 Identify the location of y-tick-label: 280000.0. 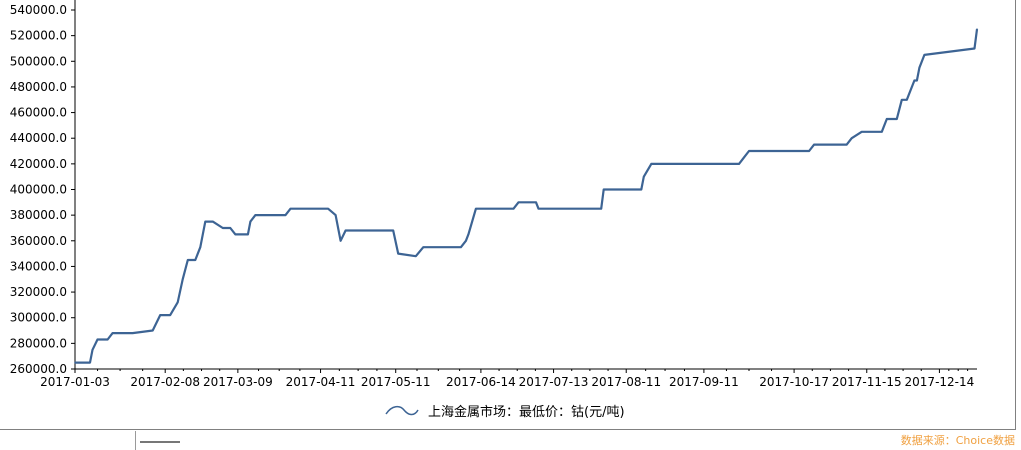
(38, 343).